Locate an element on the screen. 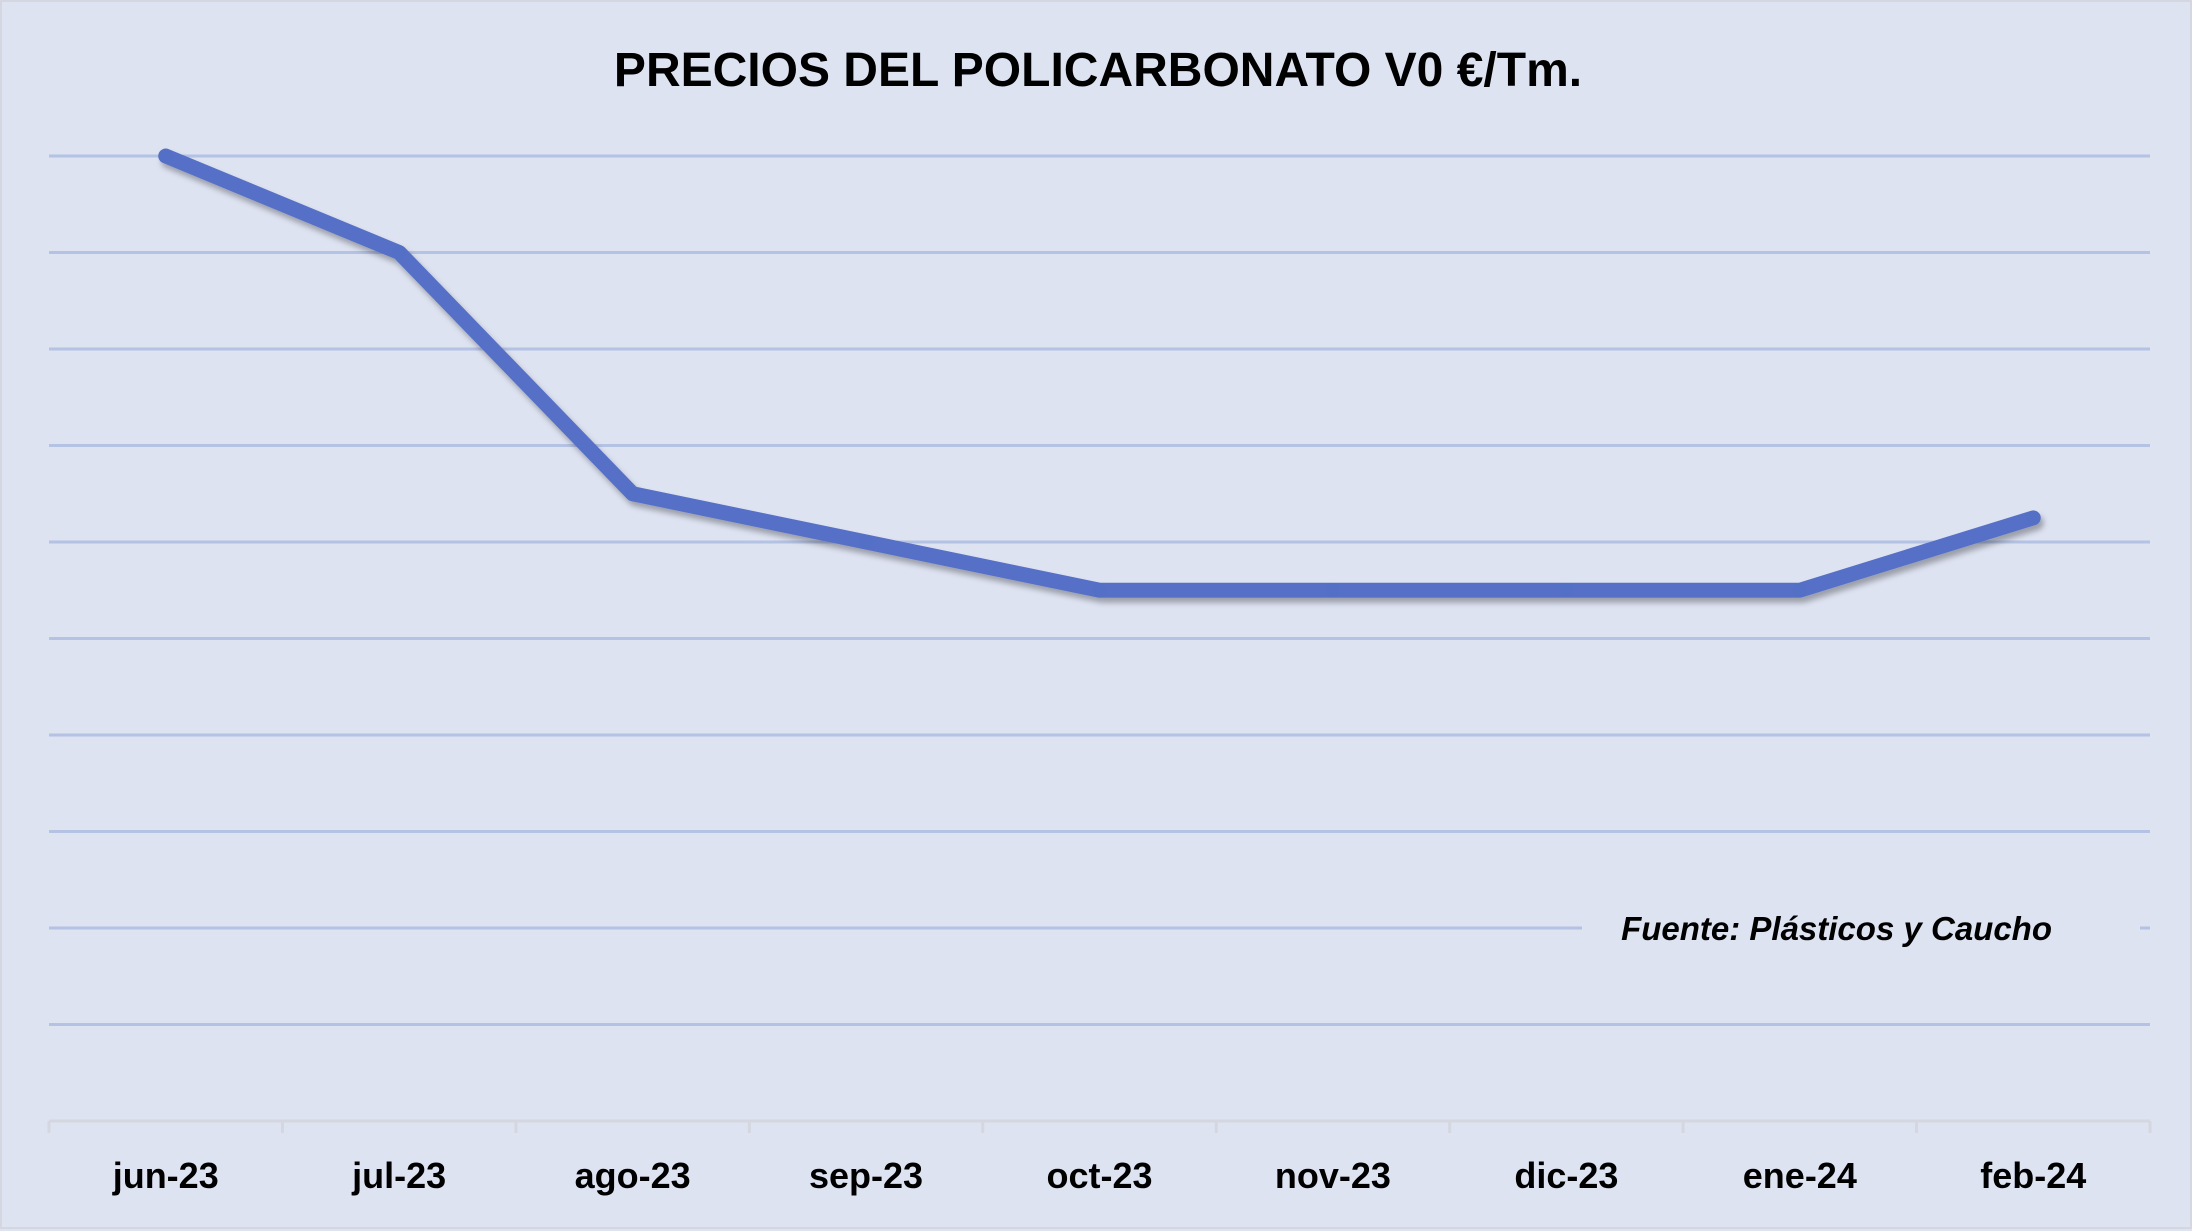  x-tick-label: sep-23 is located at coordinates (866, 1175).